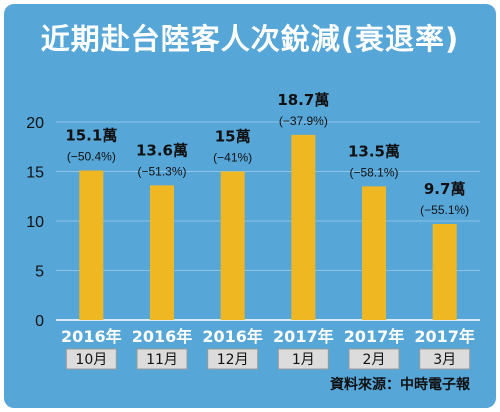 This screenshot has width=500, height=412. What do you see at coordinates (373, 172) in the screenshot?
I see `data-label-change: (−58.1%)` at bounding box center [373, 172].